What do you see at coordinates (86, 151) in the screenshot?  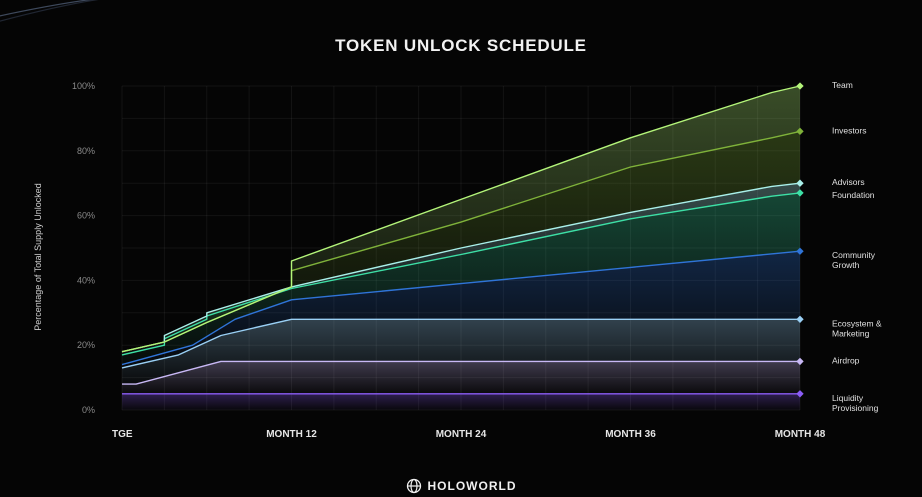 I see `y-tick-label: 80%` at bounding box center [86, 151].